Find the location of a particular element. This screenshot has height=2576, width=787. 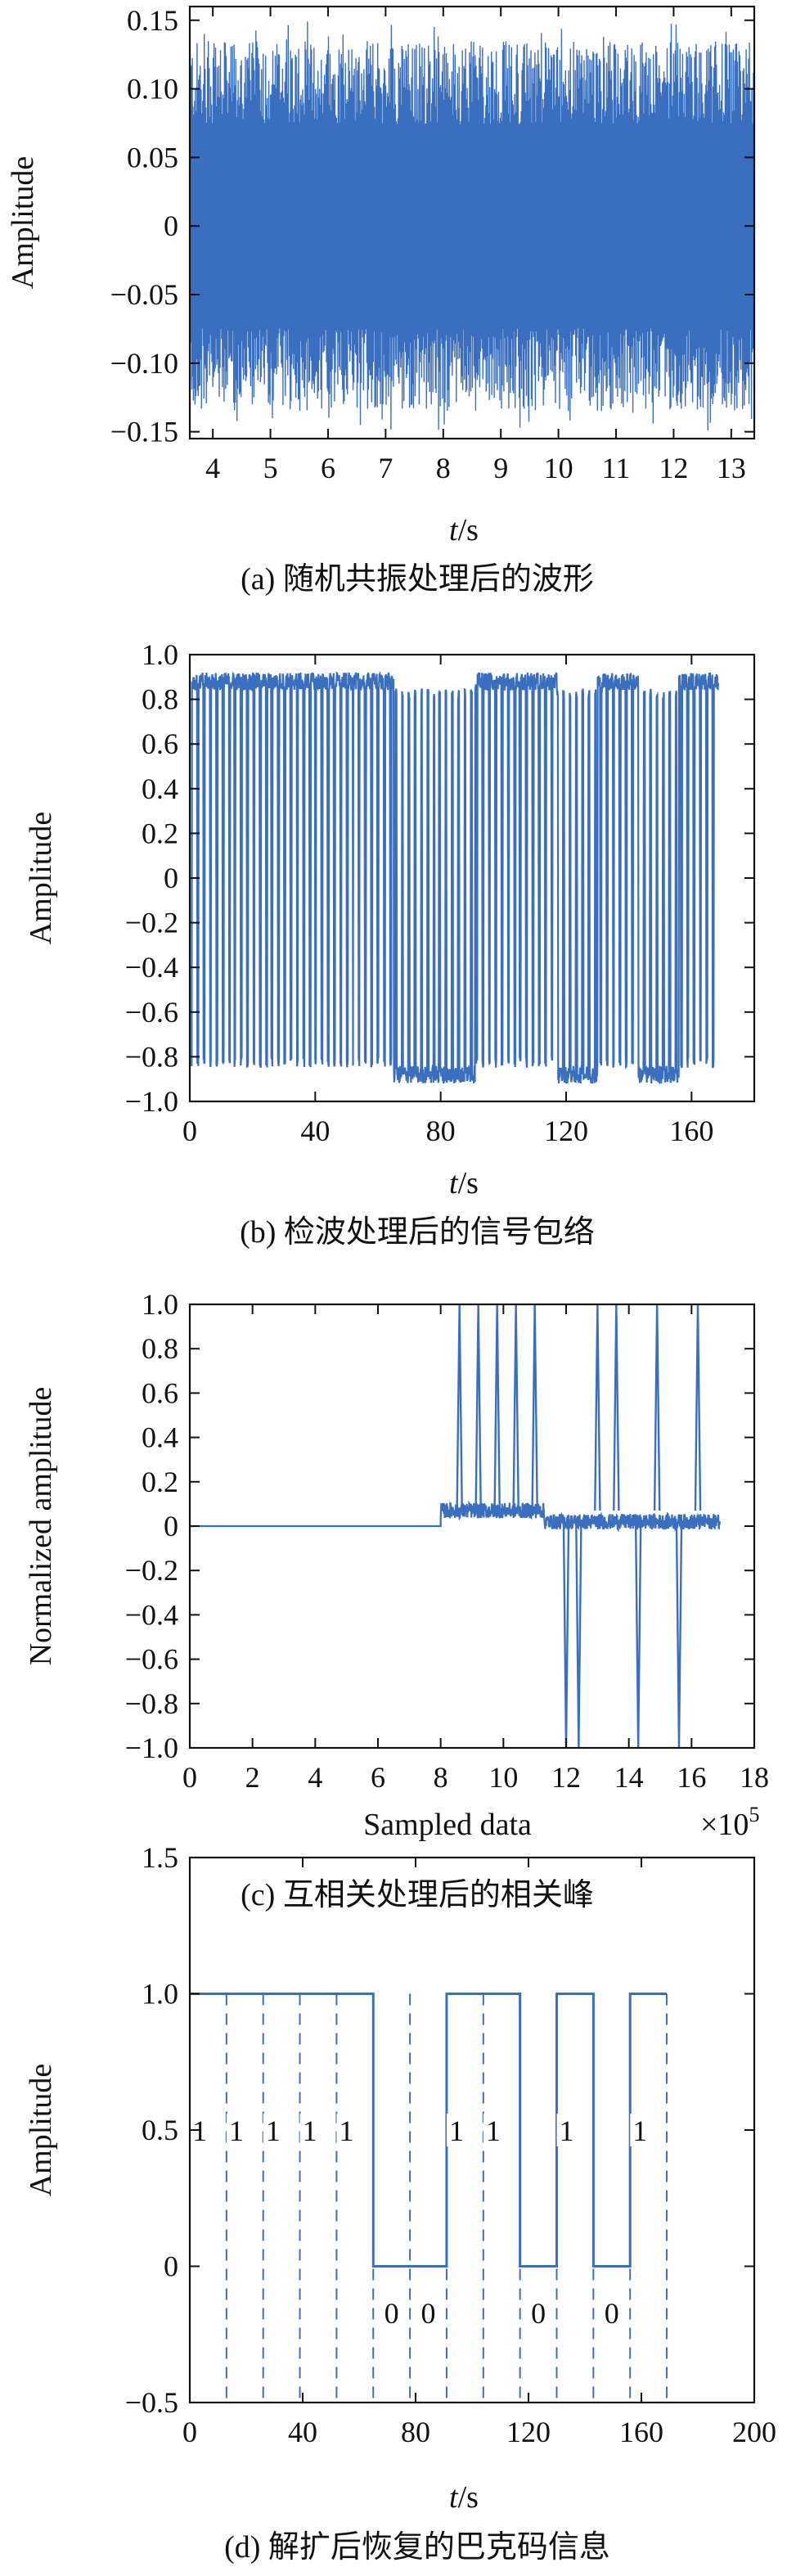

panel-caption: (b) 检波处理后的信号包络 is located at coordinates (418, 1232).